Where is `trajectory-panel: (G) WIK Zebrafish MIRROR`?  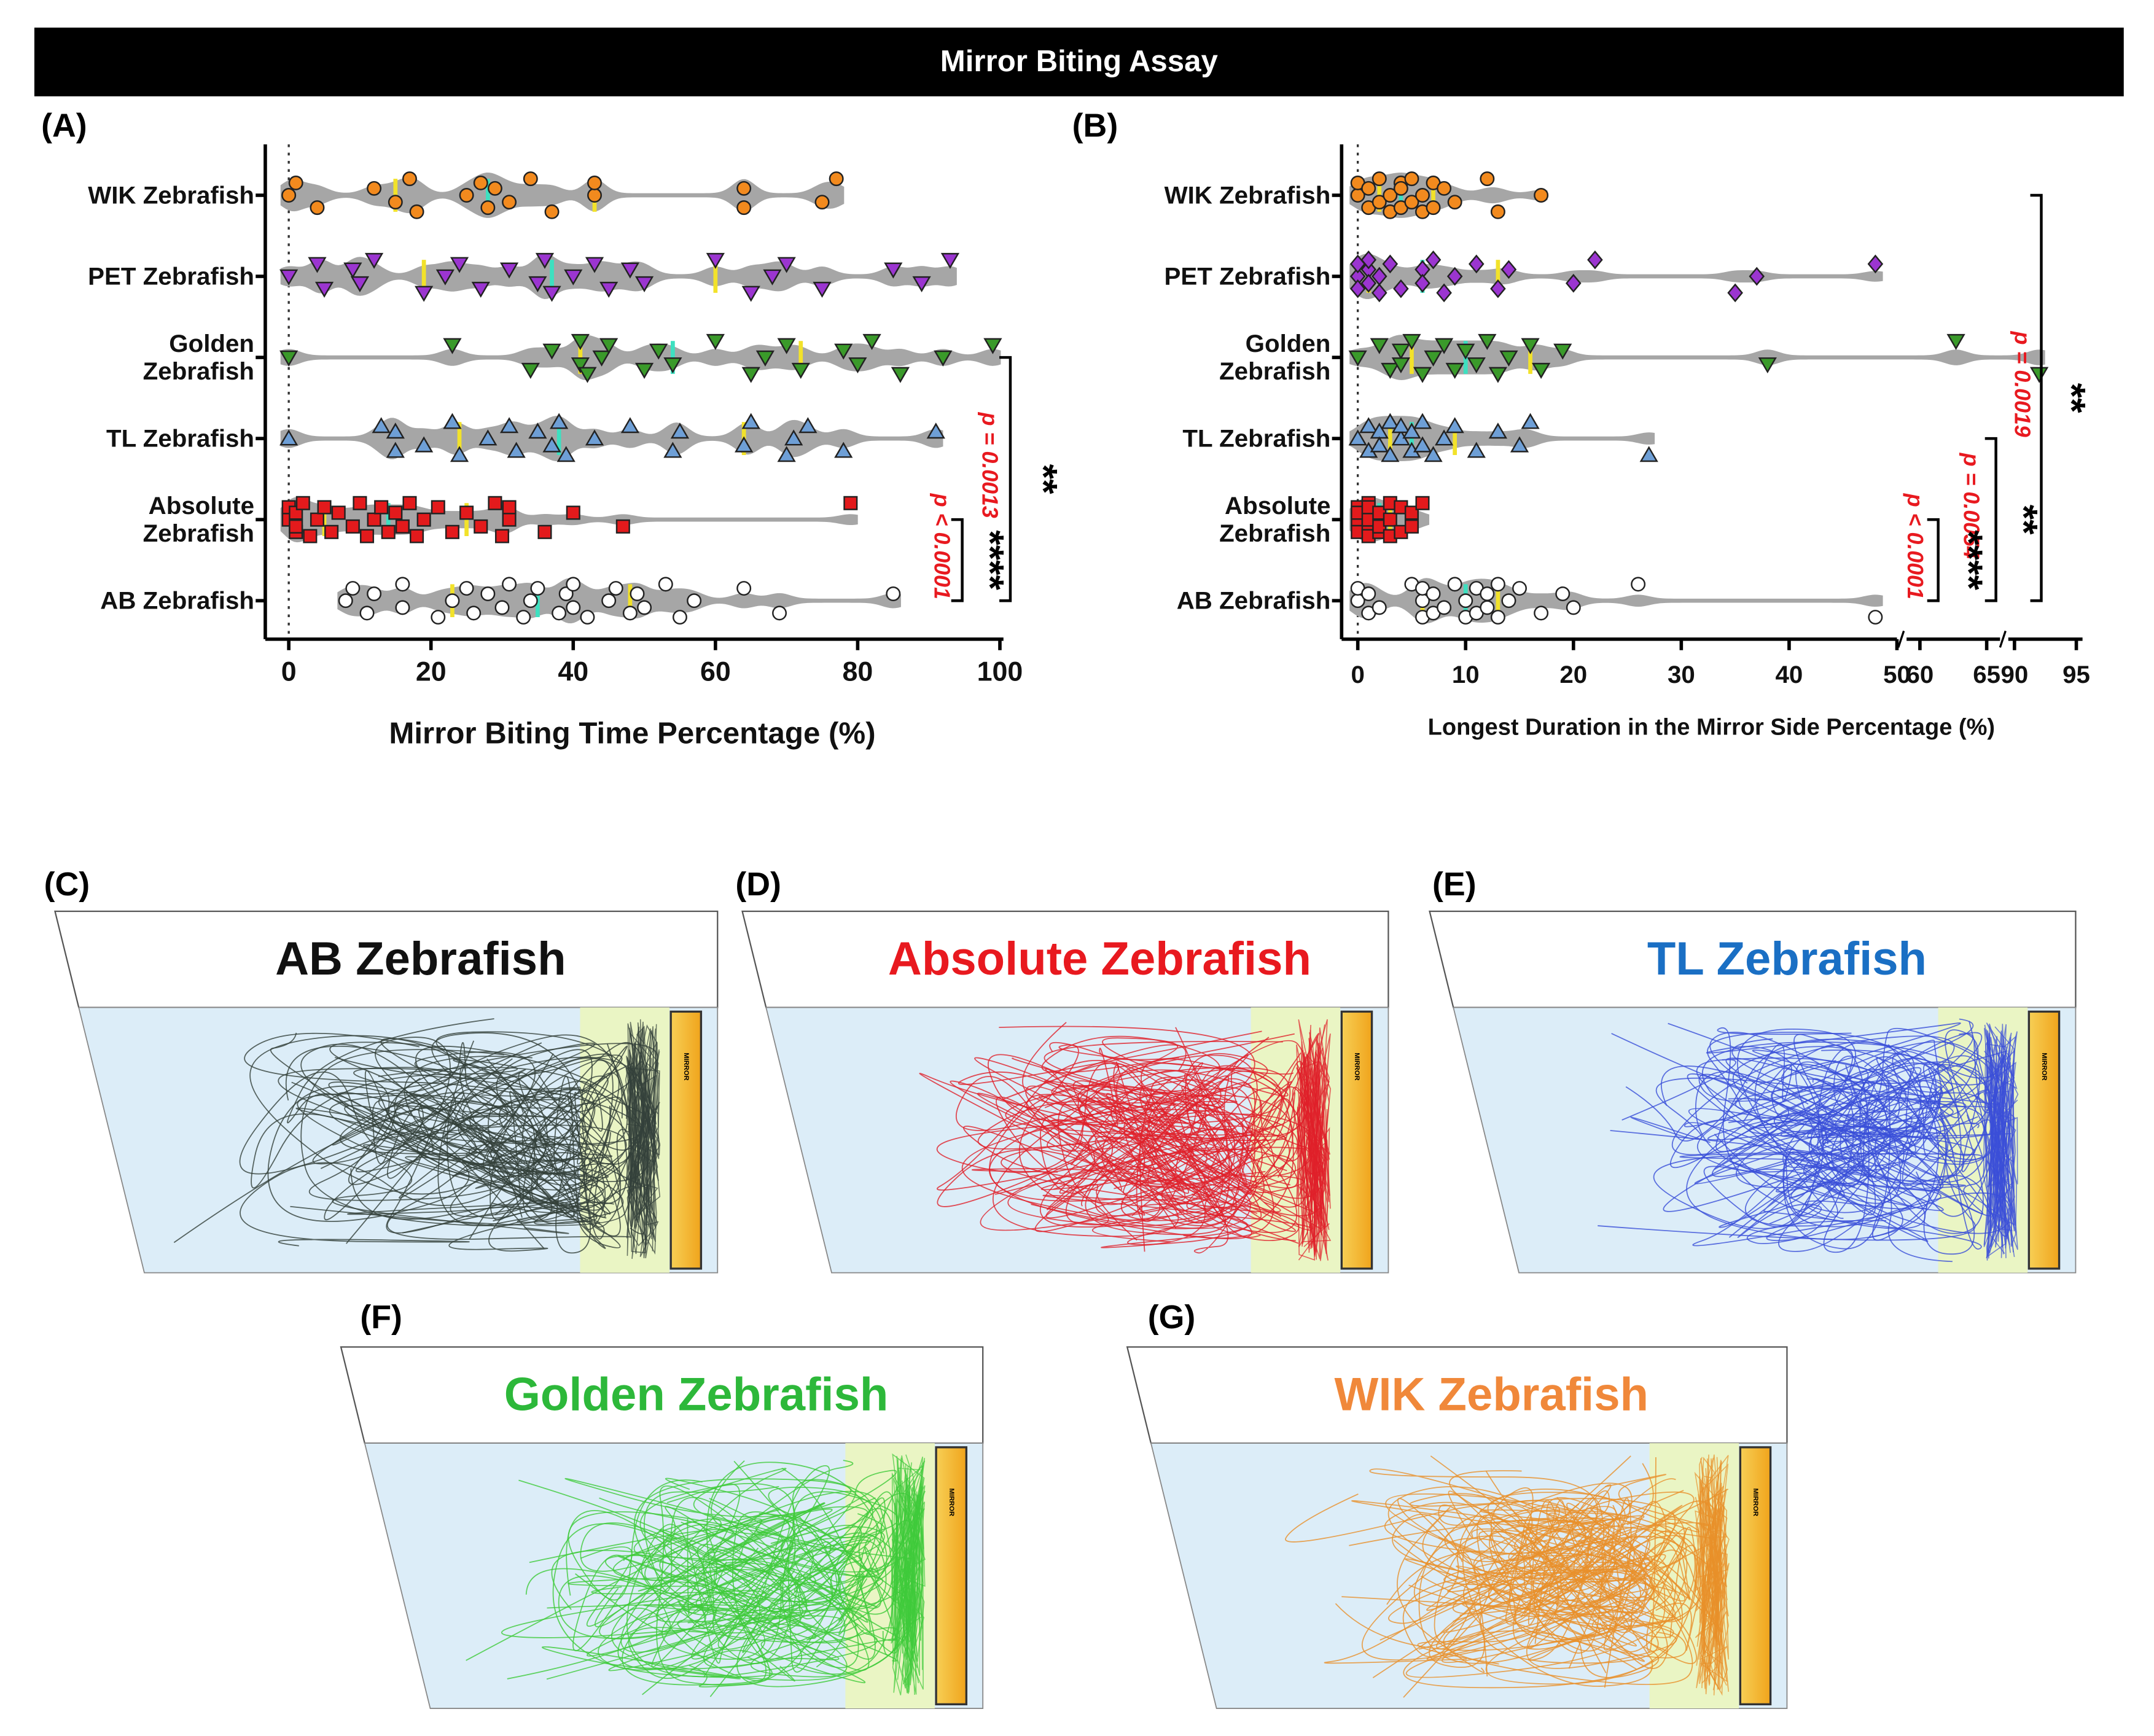 trajectory-panel: (G) WIK Zebrafish MIRROR is located at coordinates (1457, 1504).